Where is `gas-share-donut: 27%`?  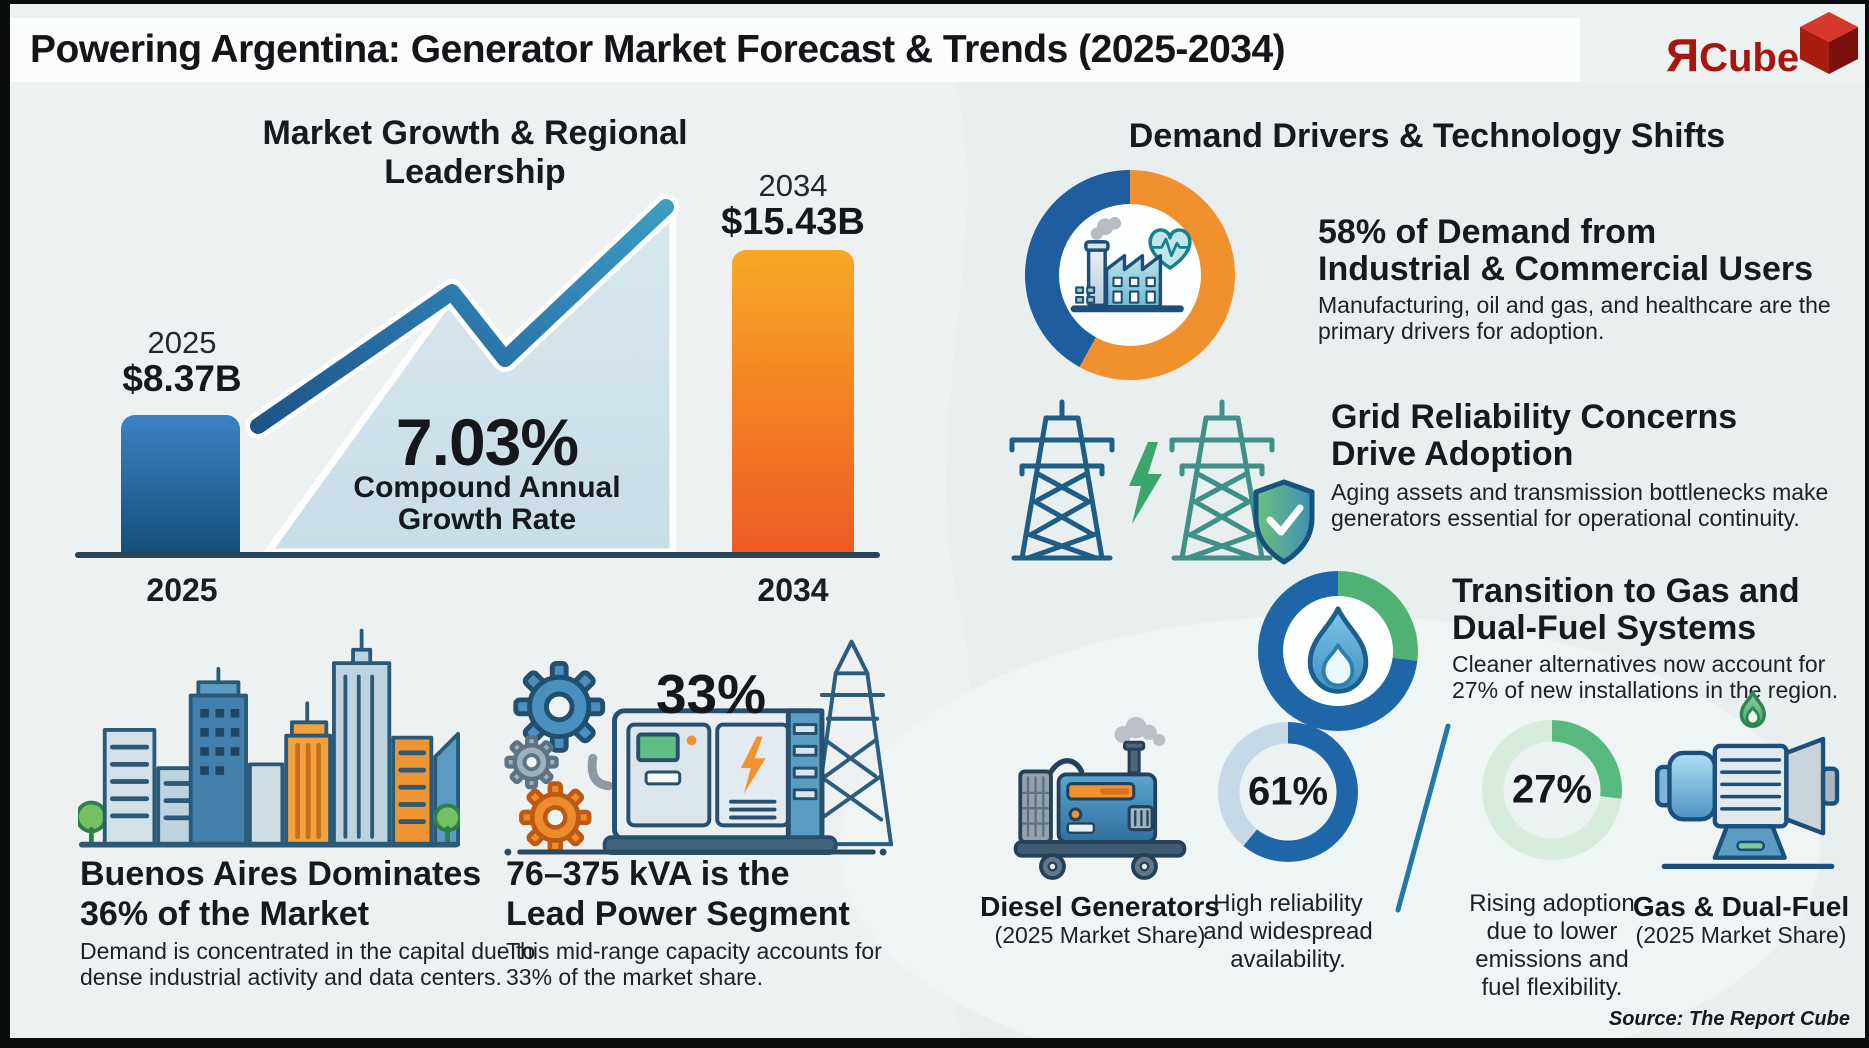 gas-share-donut: 27% is located at coordinates (1552, 790).